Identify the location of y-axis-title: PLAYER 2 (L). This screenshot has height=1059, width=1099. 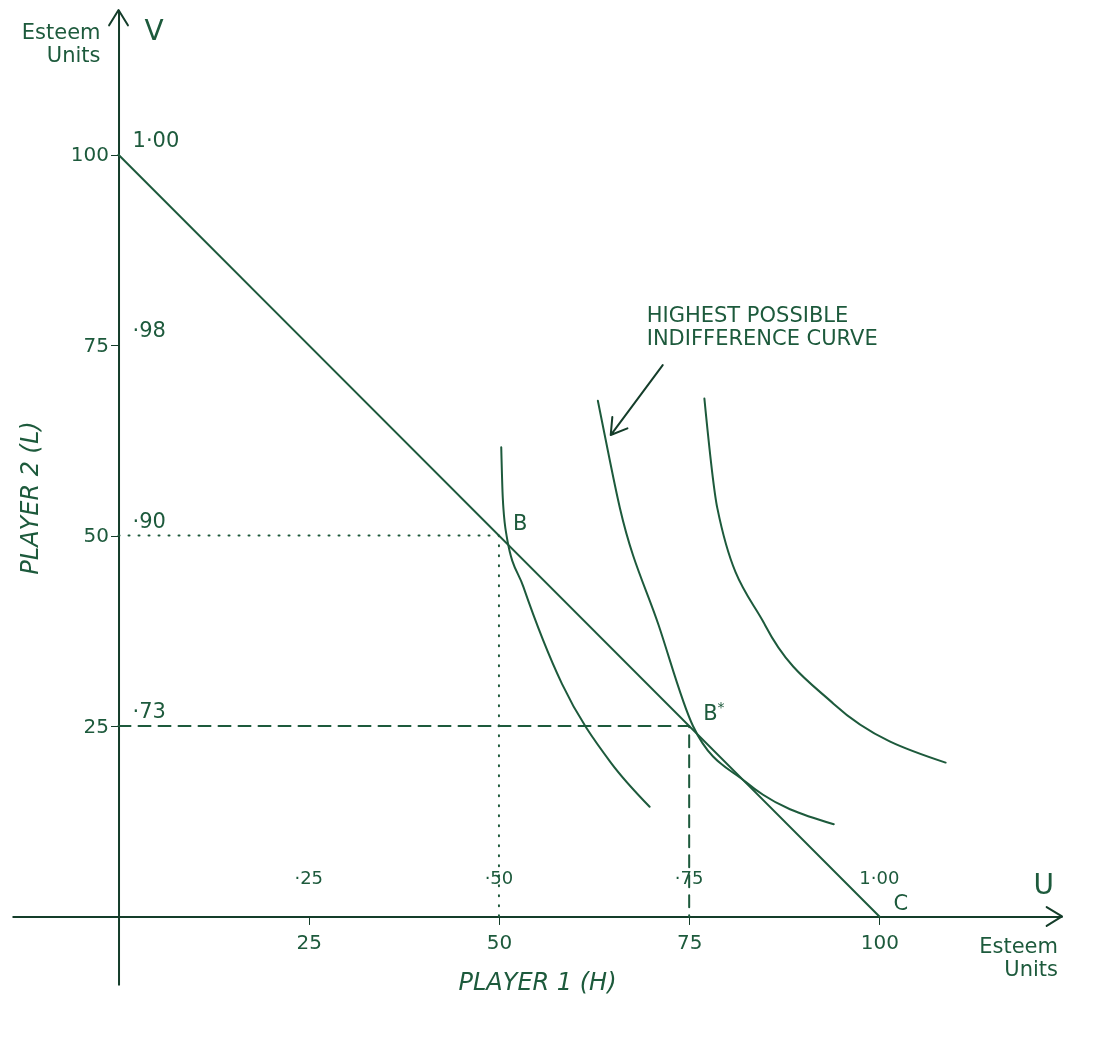
(29, 498).